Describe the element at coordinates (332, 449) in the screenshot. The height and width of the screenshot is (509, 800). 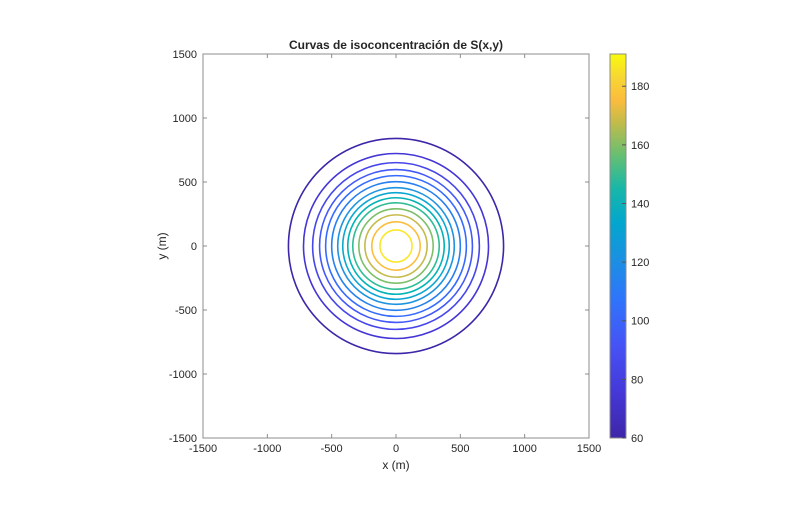
I see `x-tick-label: -500` at that location.